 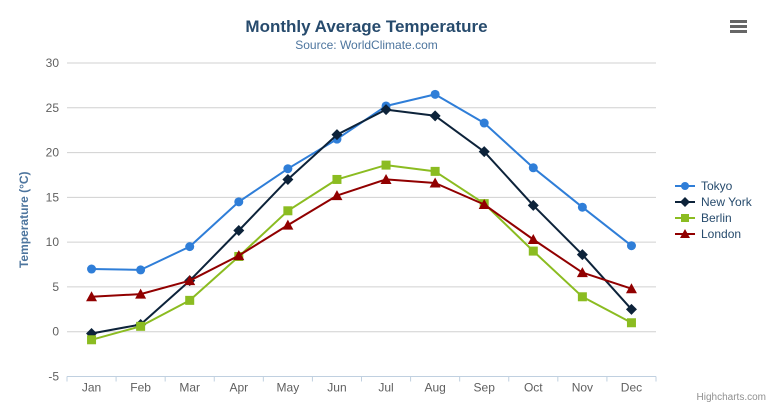 I want to click on x-axis-label: Jun, so click(x=336, y=388).